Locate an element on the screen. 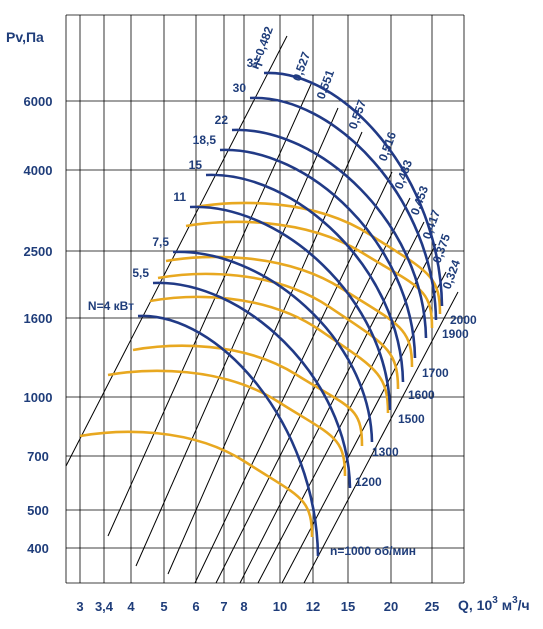 The image size is (543, 629). x-tick-label: 6 is located at coordinates (195, 606).